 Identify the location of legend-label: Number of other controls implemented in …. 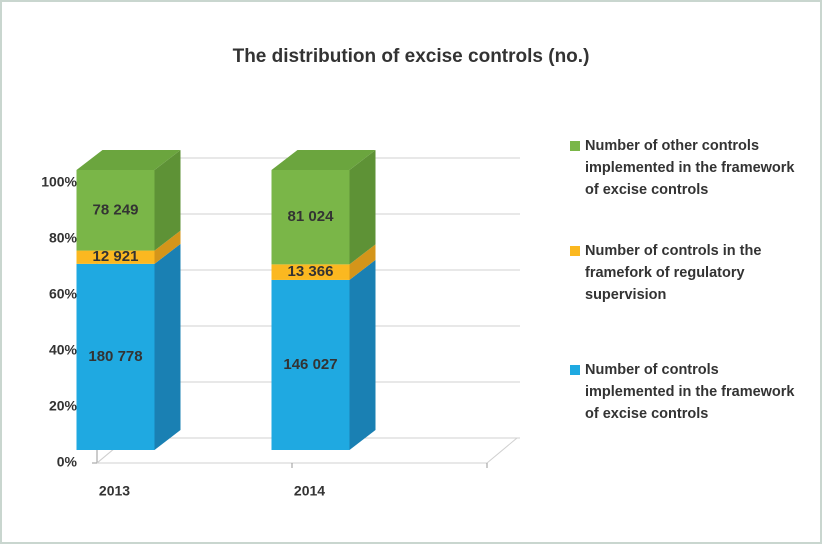
(690, 168).